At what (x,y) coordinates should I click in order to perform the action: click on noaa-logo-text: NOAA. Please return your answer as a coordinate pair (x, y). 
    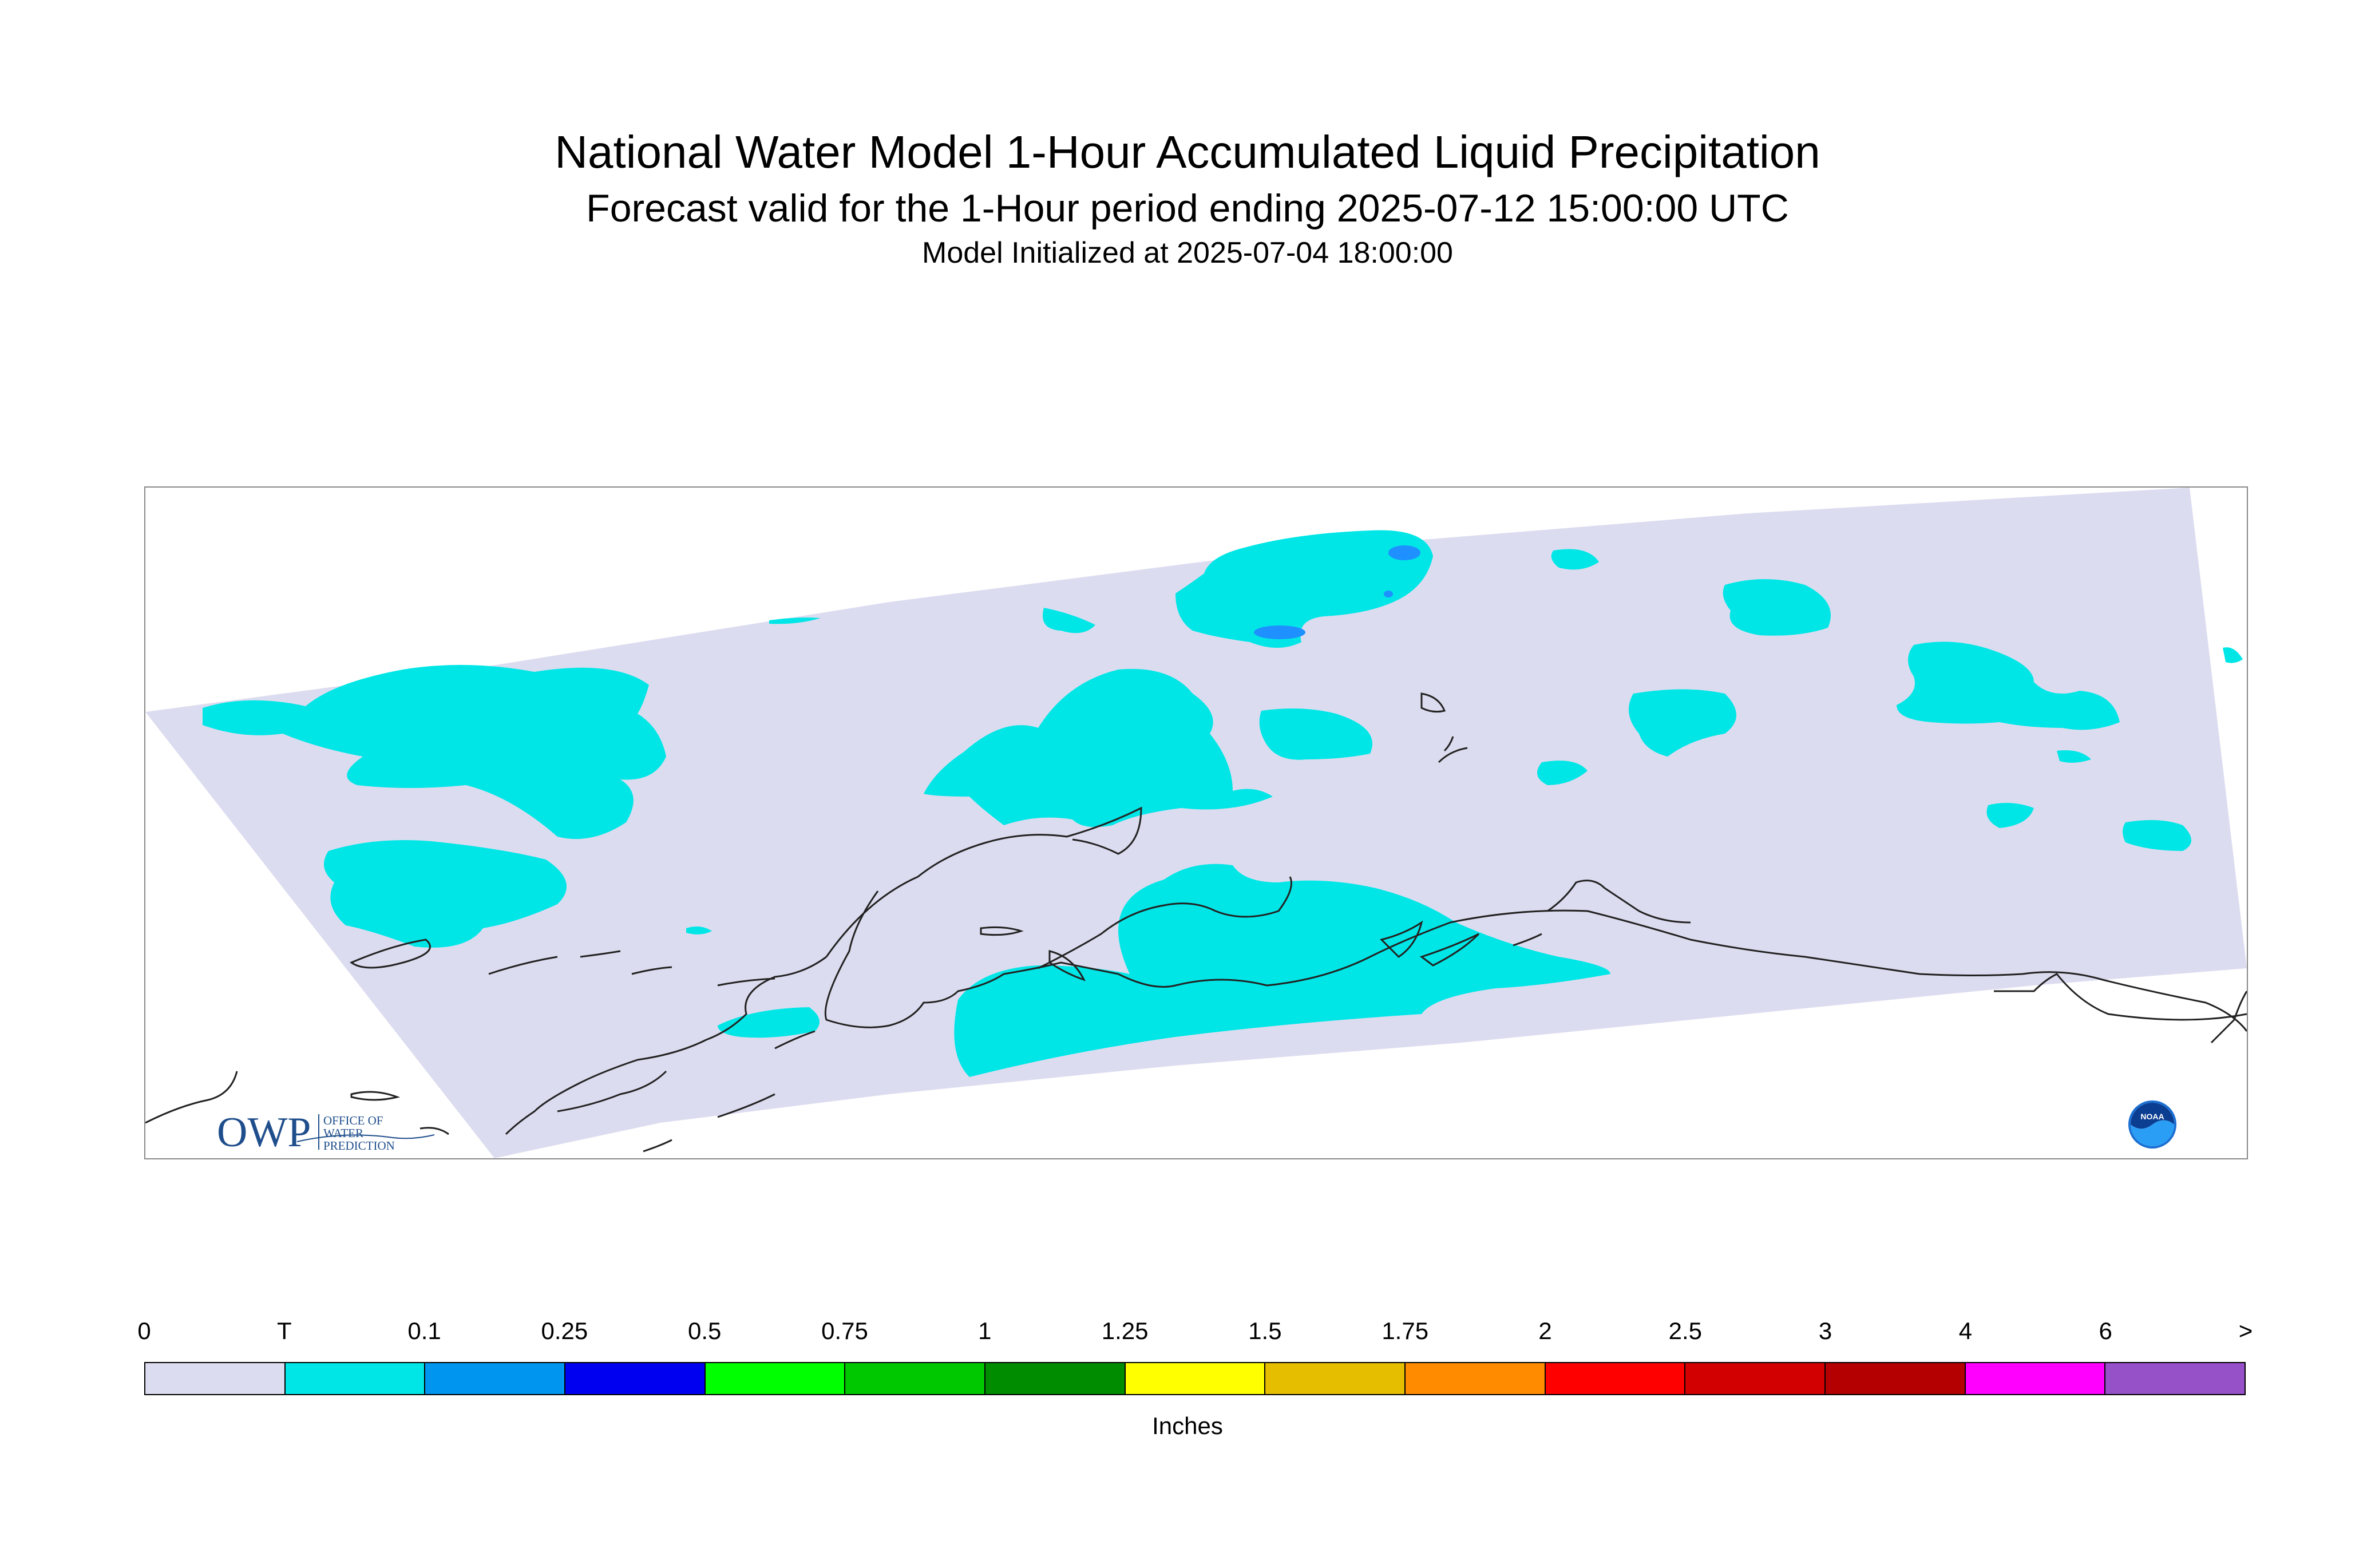
    Looking at the image, I should click on (2152, 1116).